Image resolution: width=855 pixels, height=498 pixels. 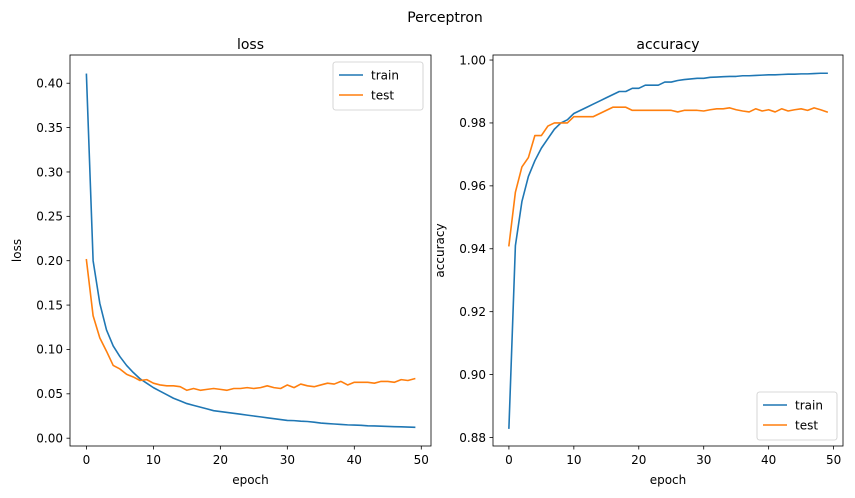 What do you see at coordinates (49, 172) in the screenshot?
I see `y-tick-label: 0.30` at bounding box center [49, 172].